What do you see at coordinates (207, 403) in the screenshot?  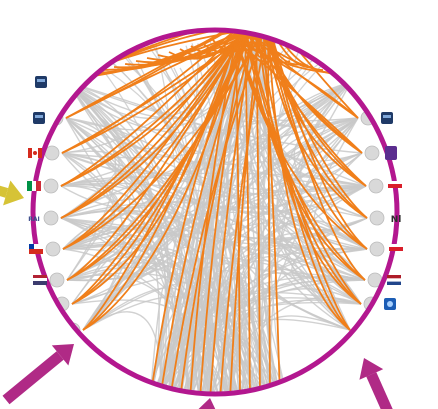 I see `magenta-arrow-center-head` at bounding box center [207, 403].